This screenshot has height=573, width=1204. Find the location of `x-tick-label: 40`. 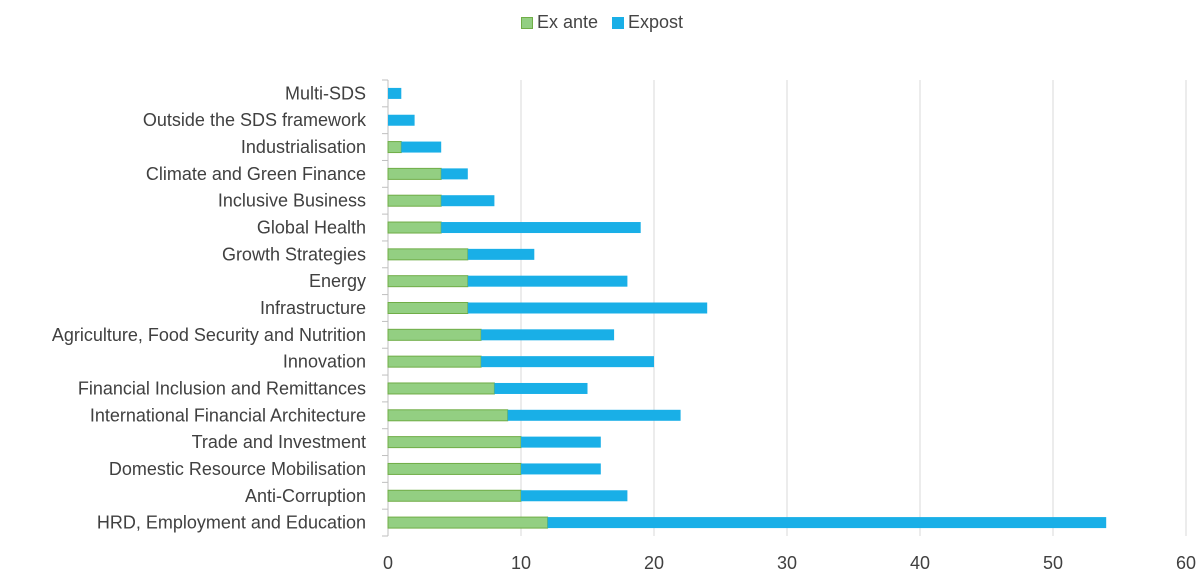

x-tick-label: 40 is located at coordinates (920, 563).